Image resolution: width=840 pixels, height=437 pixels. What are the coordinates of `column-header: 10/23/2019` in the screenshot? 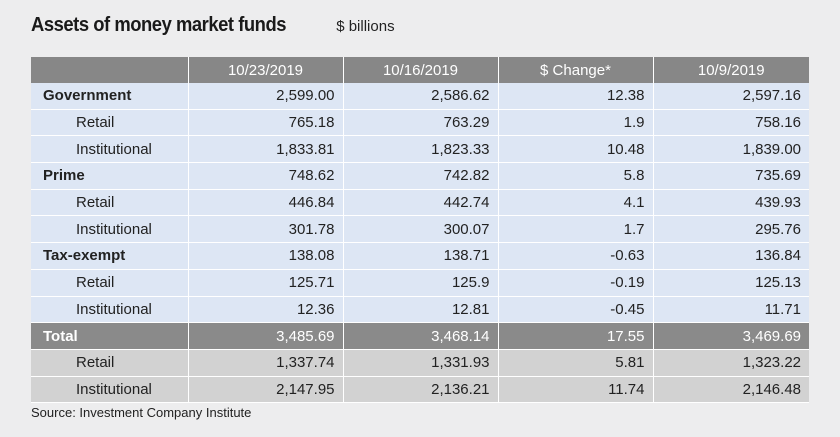 It's located at (266, 70).